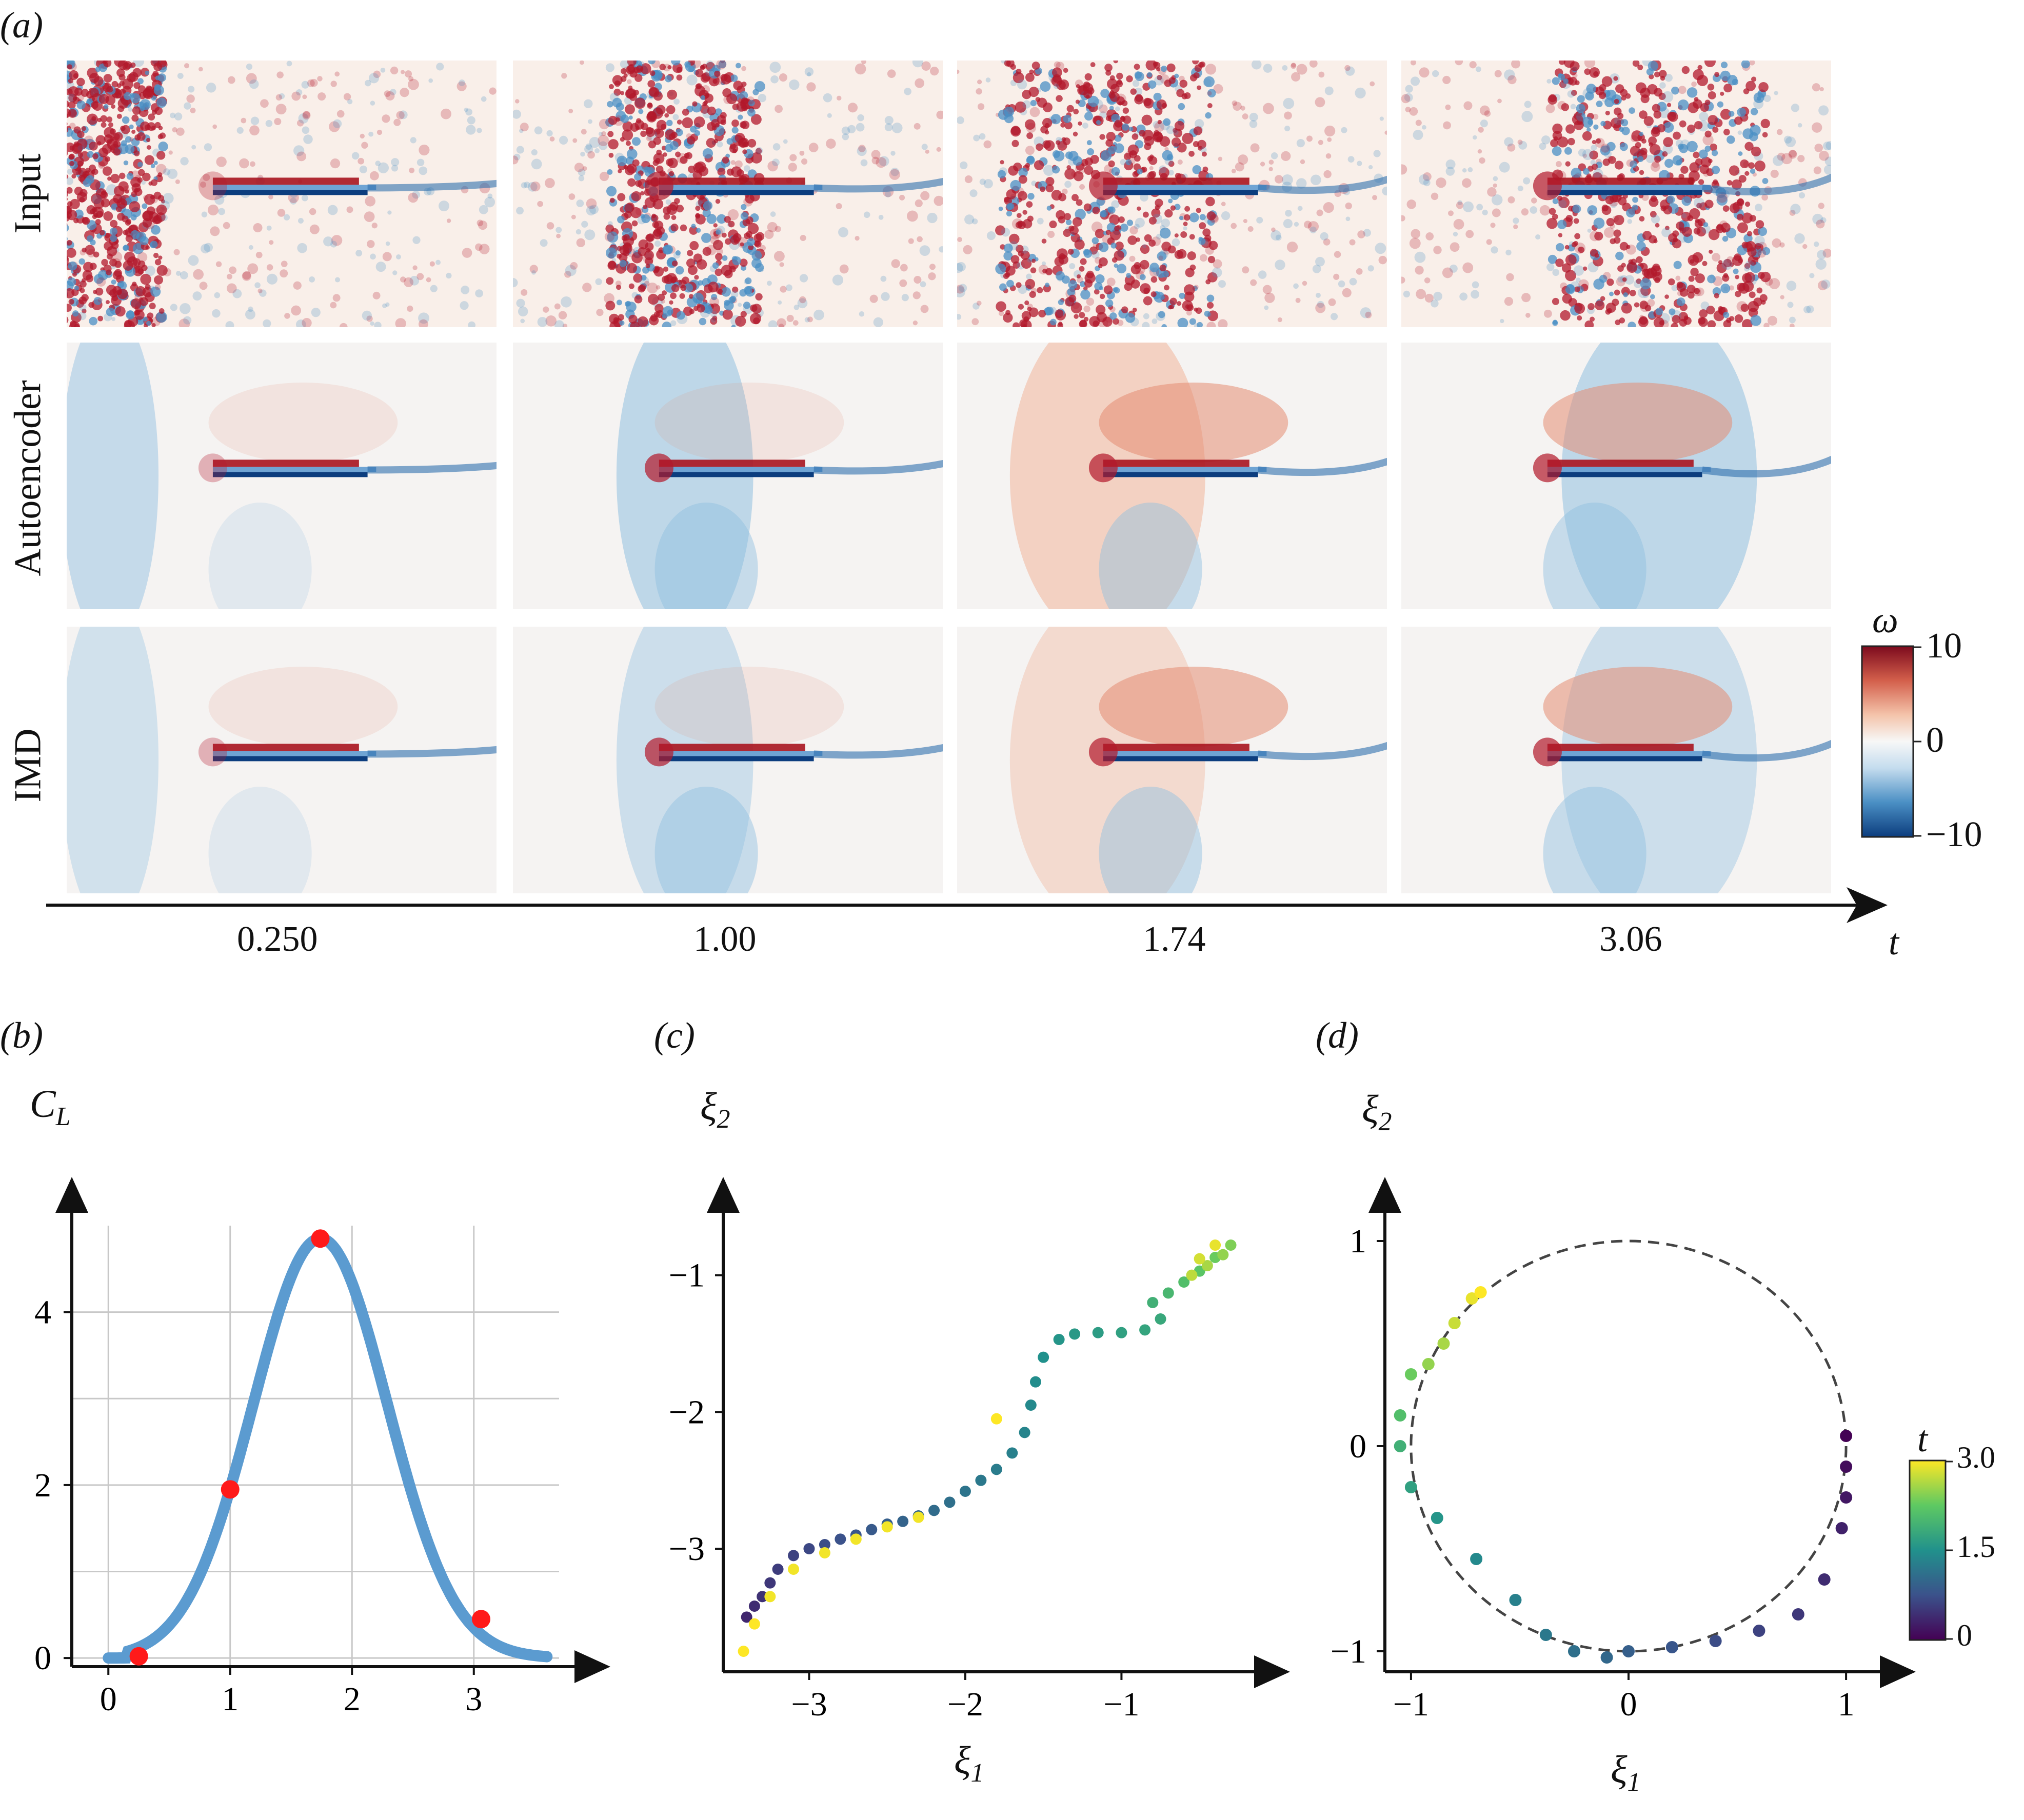 Image resolution: width=2024 pixels, height=1820 pixels. What do you see at coordinates (687, 1412) in the screenshot?
I see `panel-c-ytick: −2` at bounding box center [687, 1412].